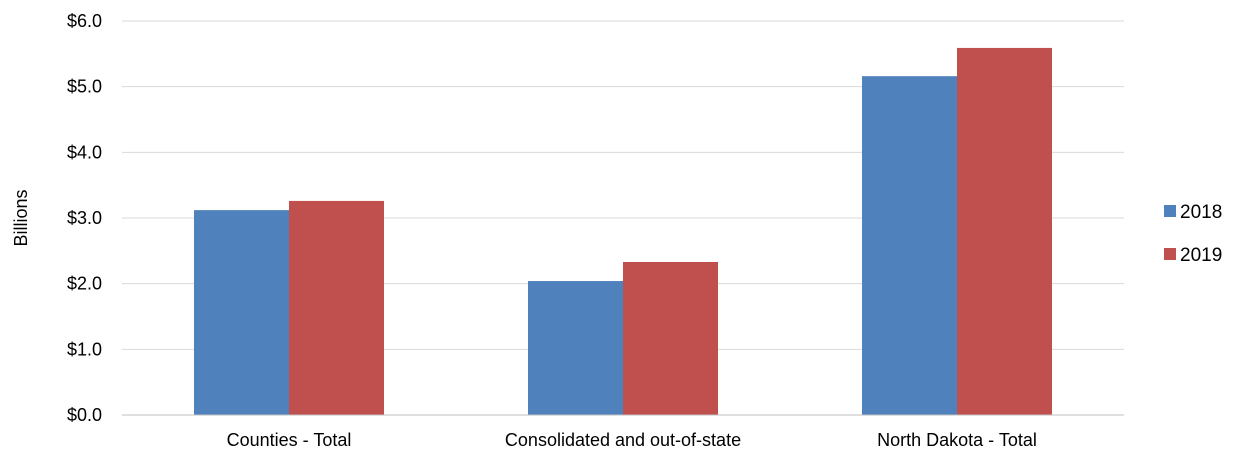 This screenshot has height=452, width=1243. I want to click on x-category-label: Consolidated and out-of-state, so click(623, 440).